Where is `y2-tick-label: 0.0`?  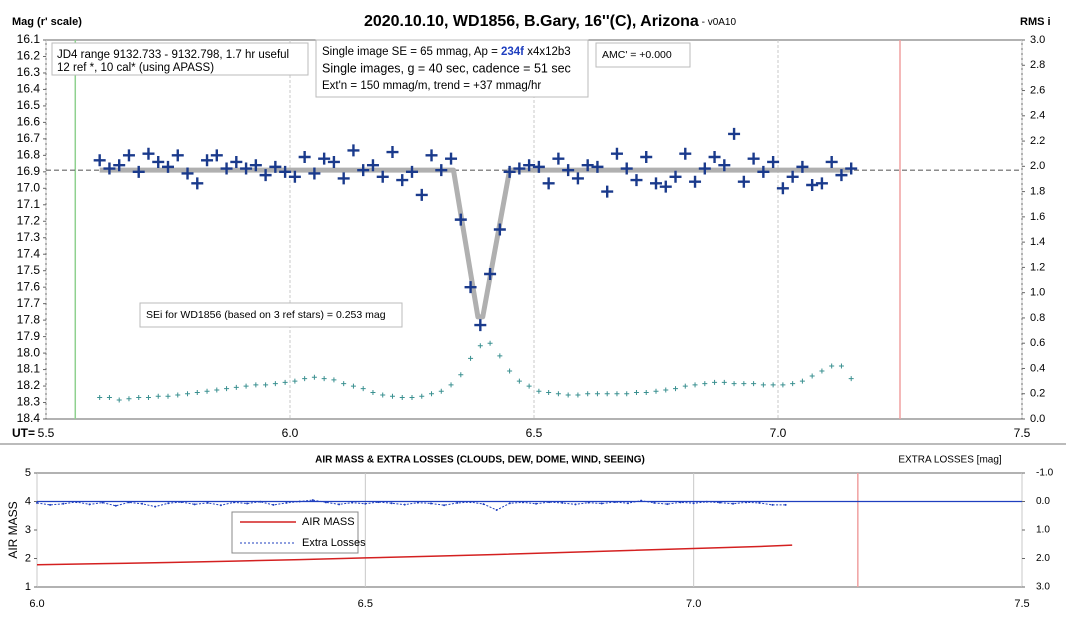 y2-tick-label: 0.0 is located at coordinates (1037, 419).